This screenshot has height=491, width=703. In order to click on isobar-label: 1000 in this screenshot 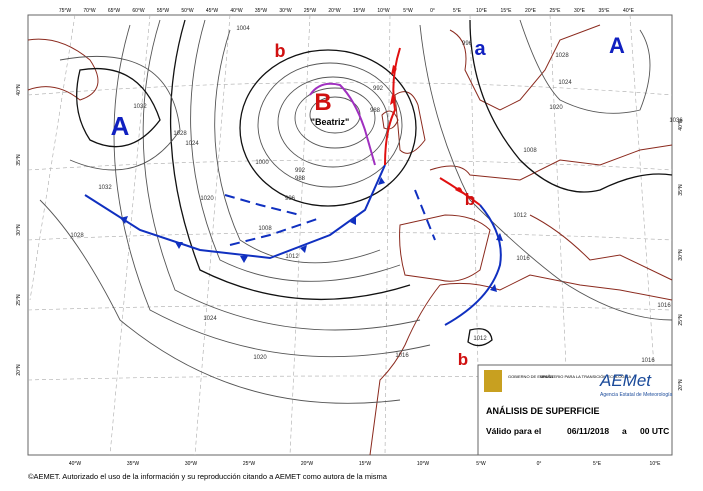, I will do `click(262, 163)`.